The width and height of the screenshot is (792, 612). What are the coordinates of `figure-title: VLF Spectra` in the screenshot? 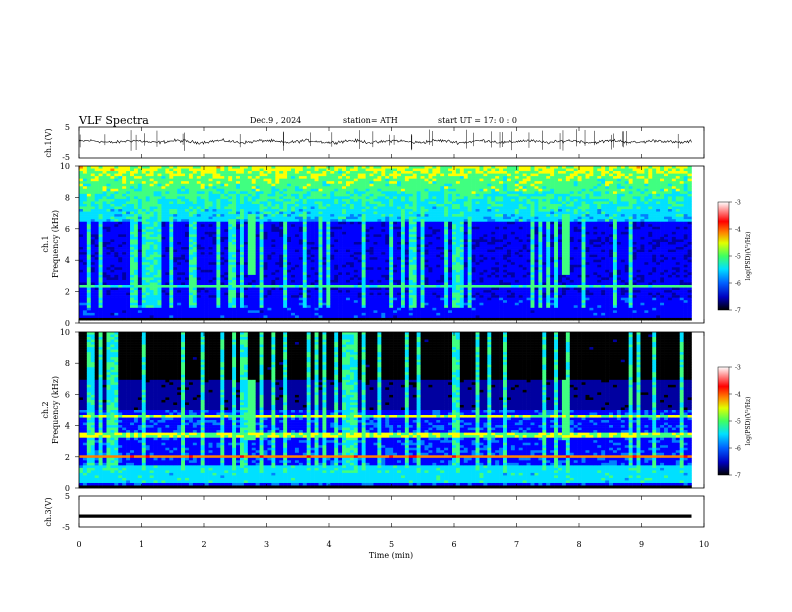 It's located at (113, 120).